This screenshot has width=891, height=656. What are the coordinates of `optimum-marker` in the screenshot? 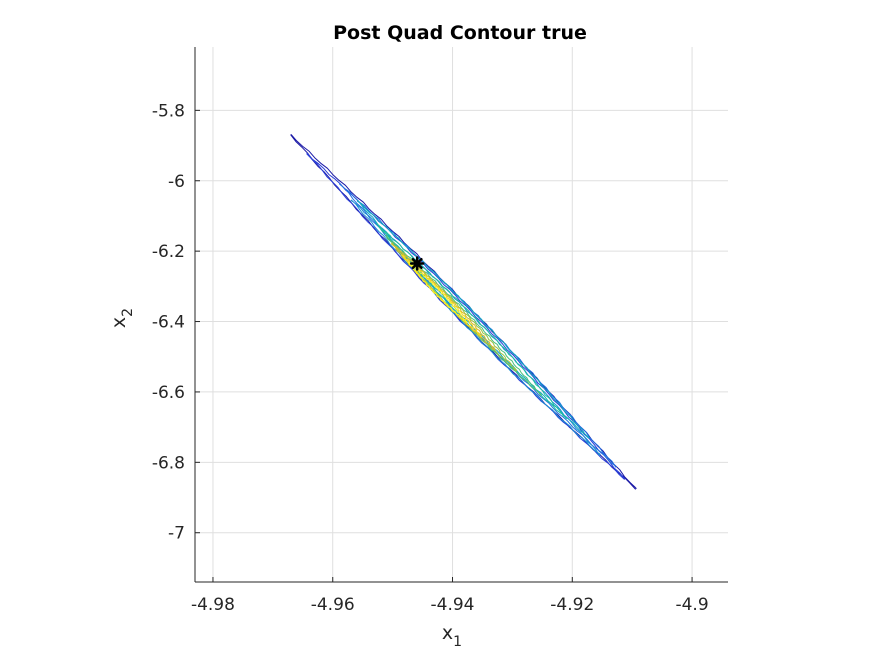 It's located at (417, 263).